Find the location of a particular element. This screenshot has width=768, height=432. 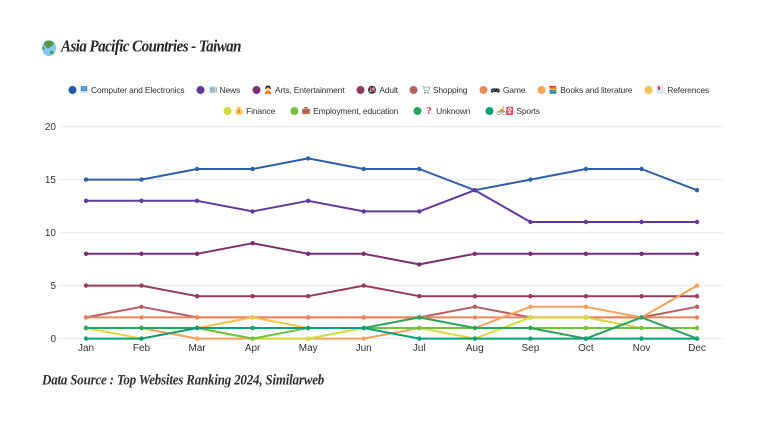

svg-text: Dec is located at coordinates (697, 348).